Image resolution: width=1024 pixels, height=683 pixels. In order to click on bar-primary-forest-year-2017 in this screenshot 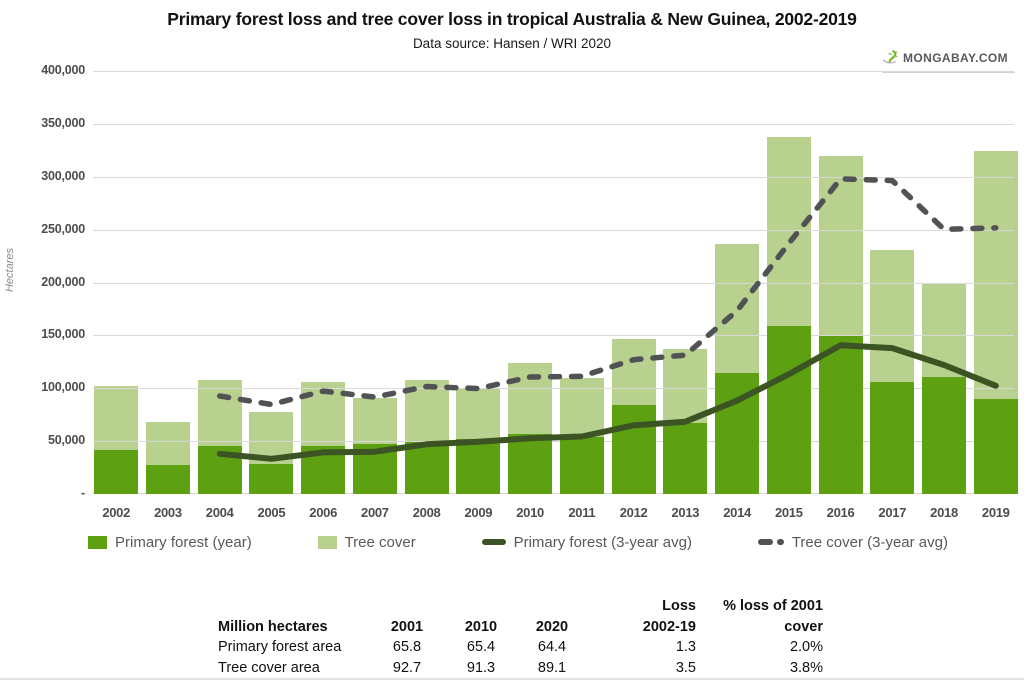, I will do `click(892, 437)`.